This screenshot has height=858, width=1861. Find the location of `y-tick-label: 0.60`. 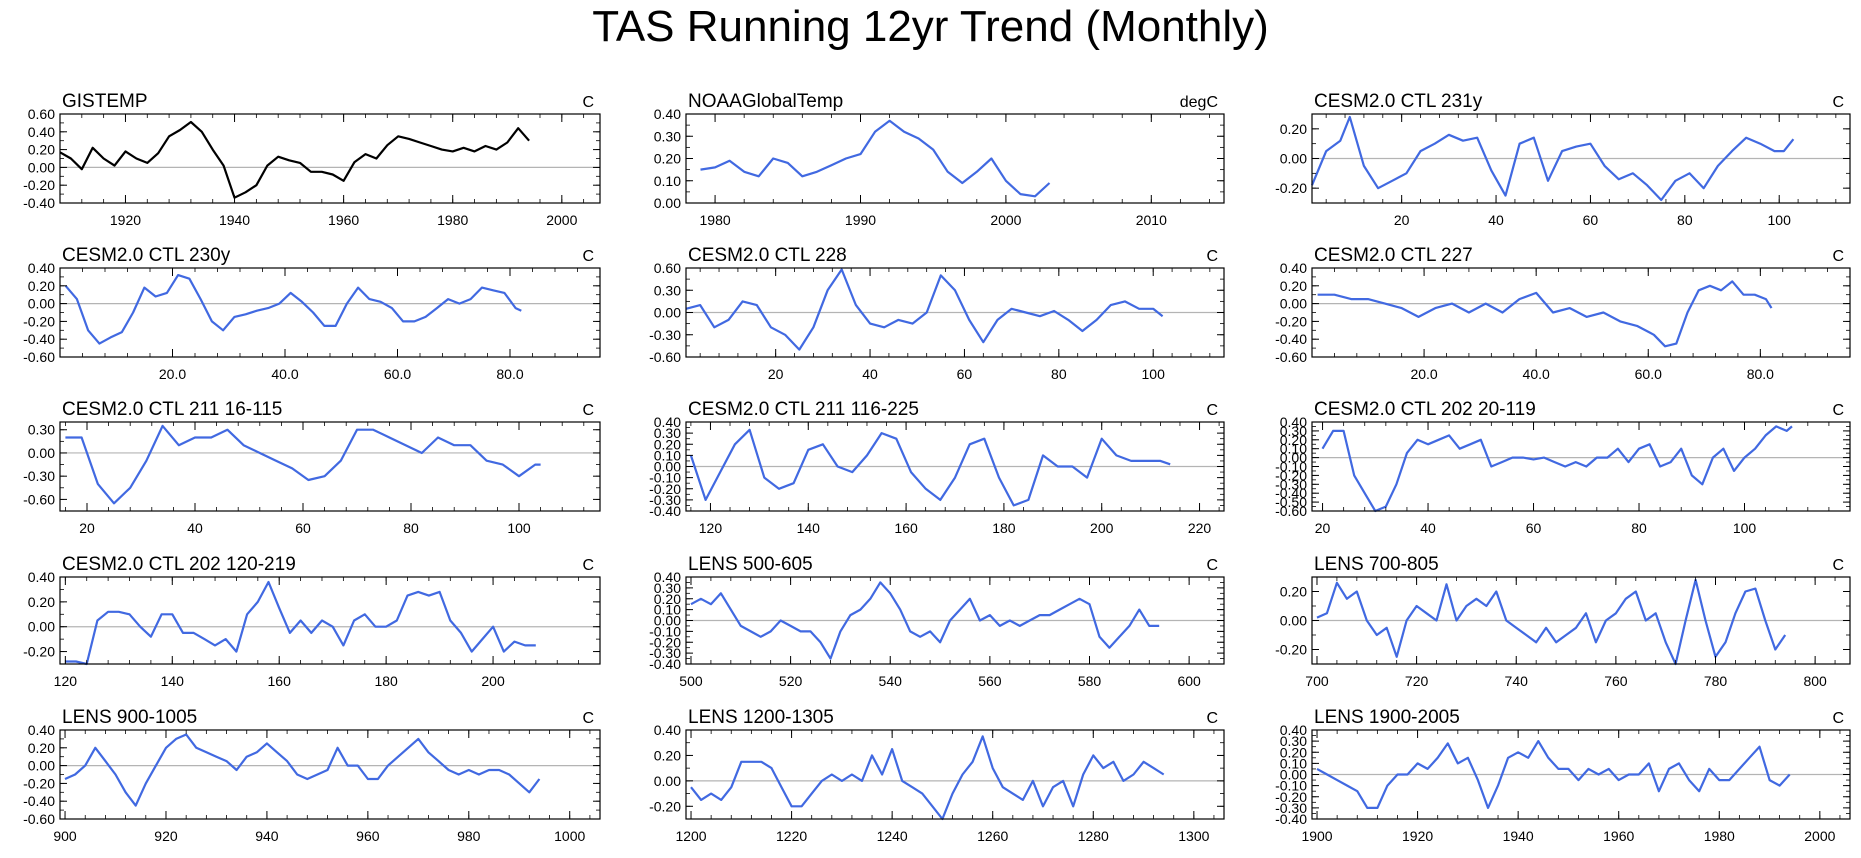

y-tick-label: 0.60 is located at coordinates (667, 268).